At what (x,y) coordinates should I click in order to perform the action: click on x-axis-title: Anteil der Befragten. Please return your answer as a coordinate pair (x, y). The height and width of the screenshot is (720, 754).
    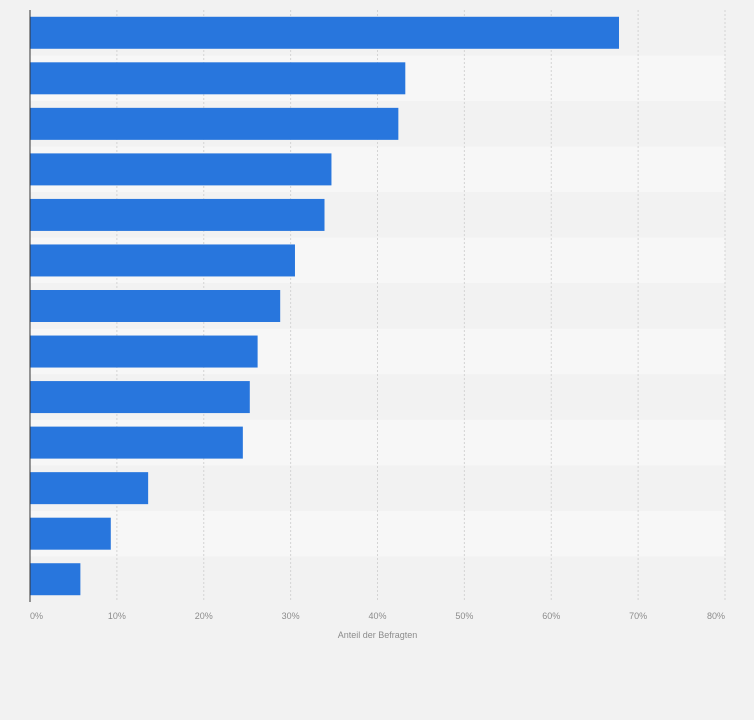
    Looking at the image, I should click on (378, 635).